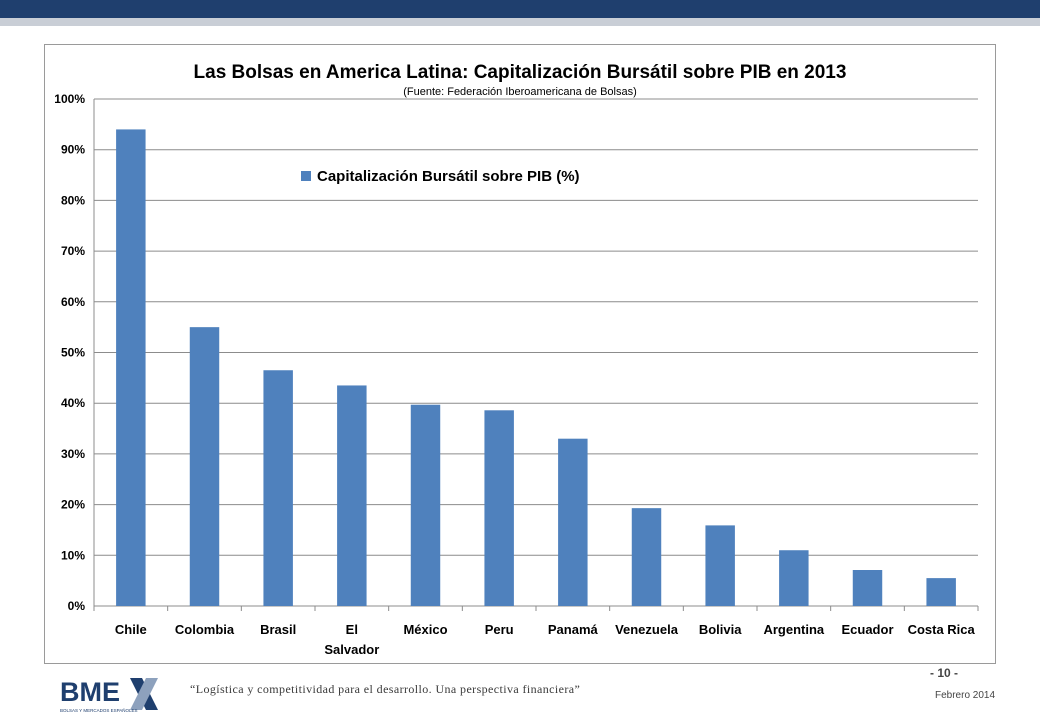  What do you see at coordinates (278, 629) in the screenshot?
I see `x-tick-label: Brasil` at bounding box center [278, 629].